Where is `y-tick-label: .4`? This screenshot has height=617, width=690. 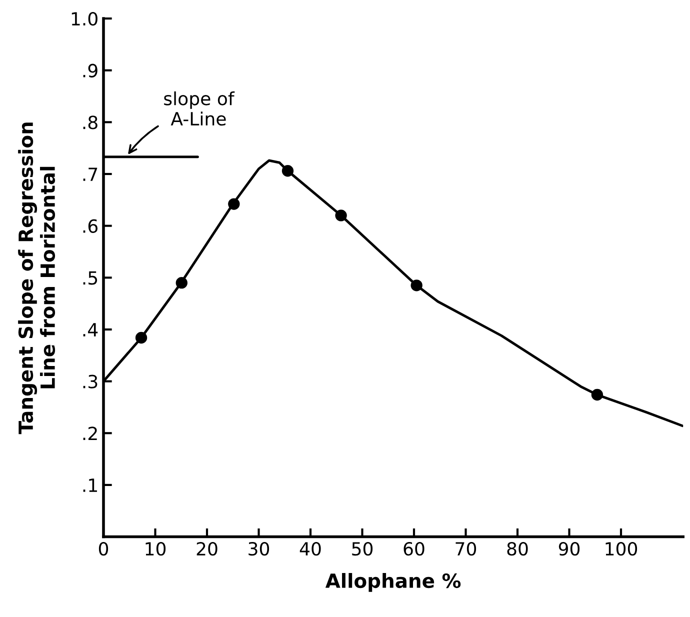
y-tick-label: .4 is located at coordinates (90, 329).